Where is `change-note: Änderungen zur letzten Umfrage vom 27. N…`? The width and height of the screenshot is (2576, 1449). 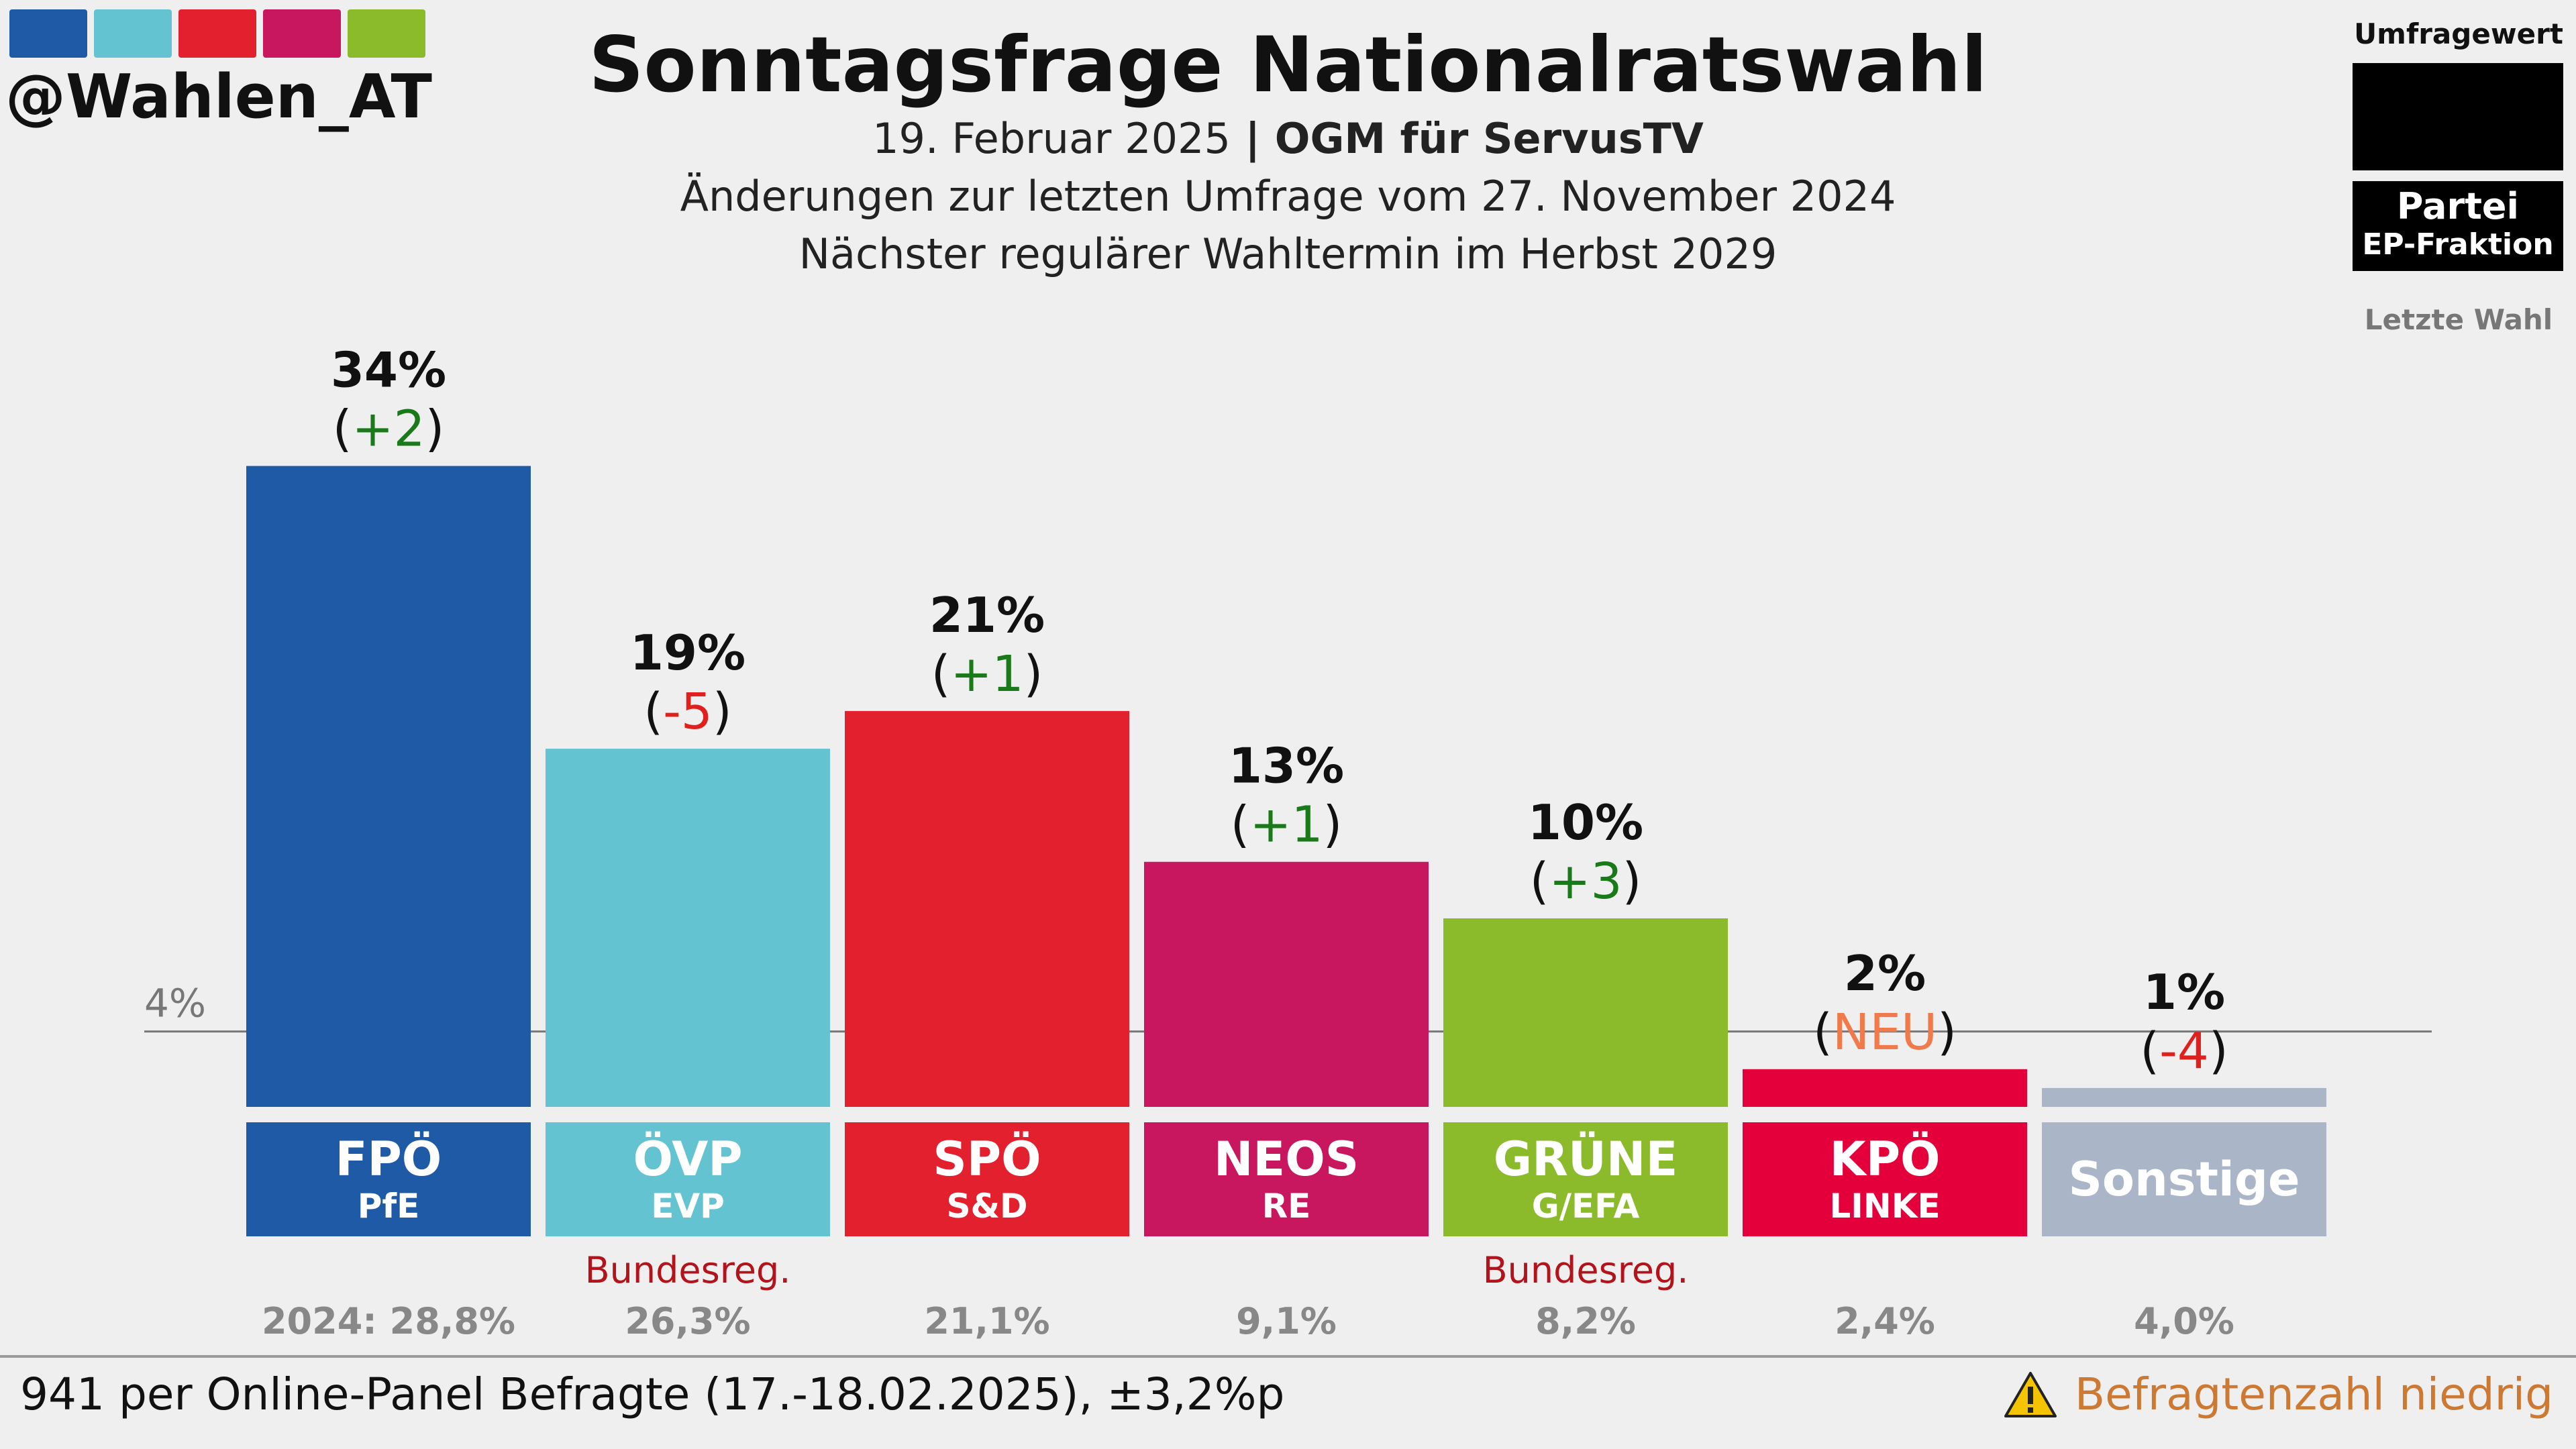 change-note: Änderungen zur letzten Umfrage vom 27. N… is located at coordinates (1288, 196).